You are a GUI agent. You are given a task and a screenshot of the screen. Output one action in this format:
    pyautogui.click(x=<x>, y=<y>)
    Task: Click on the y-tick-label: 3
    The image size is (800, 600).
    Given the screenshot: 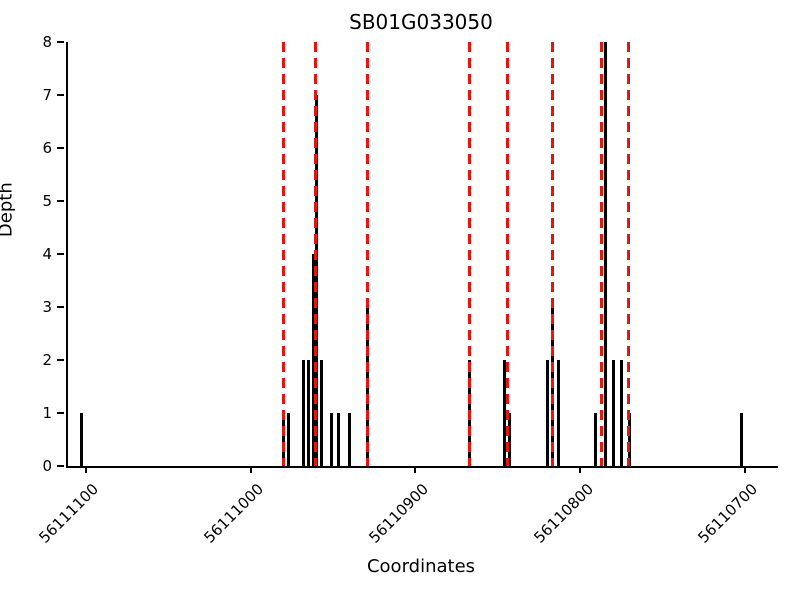 What is the action you would take?
    pyautogui.click(x=47, y=307)
    